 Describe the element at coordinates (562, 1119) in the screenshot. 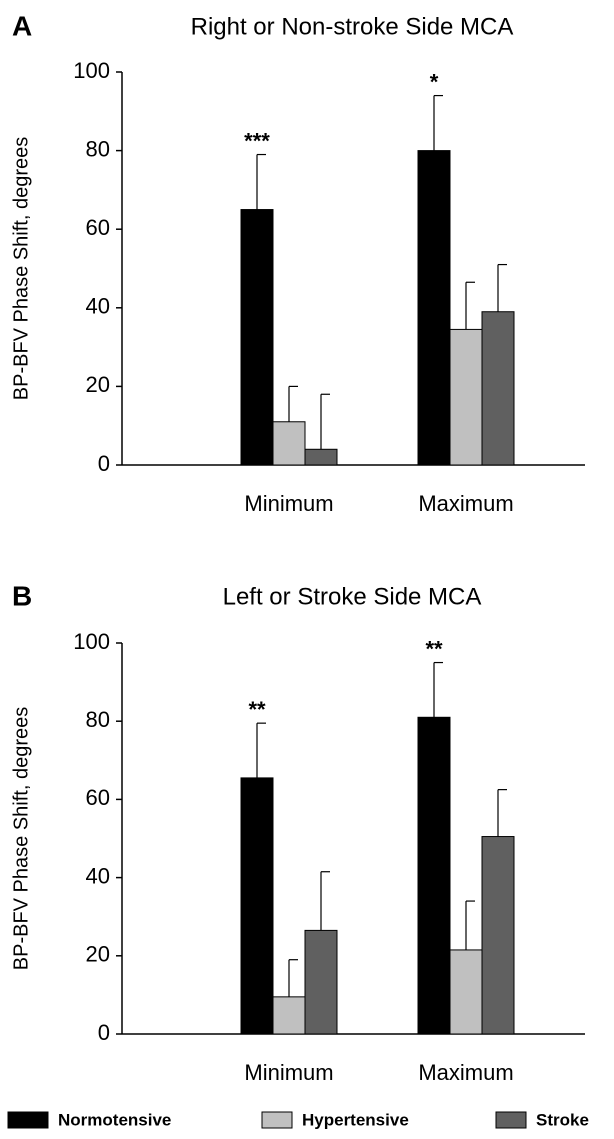

I see `legend-label: Stroke` at that location.